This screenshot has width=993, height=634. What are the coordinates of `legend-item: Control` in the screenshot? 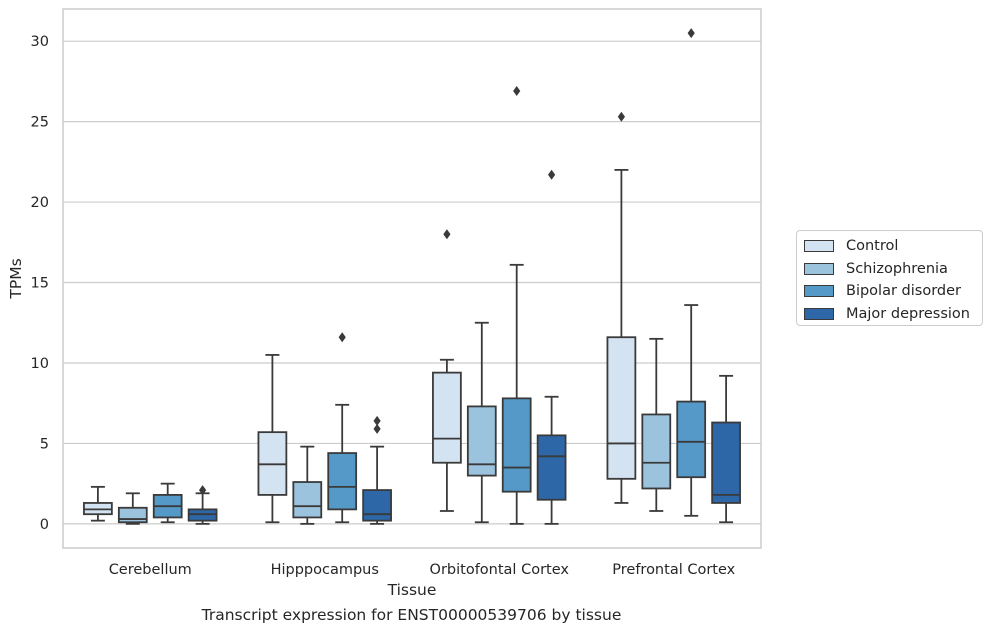 It's located at (893, 246).